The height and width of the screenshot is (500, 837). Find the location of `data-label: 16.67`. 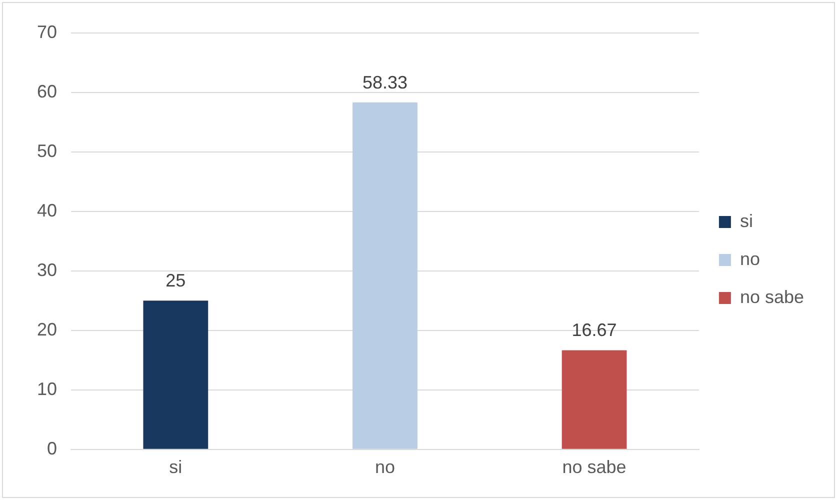

data-label: 16.67 is located at coordinates (594, 330).